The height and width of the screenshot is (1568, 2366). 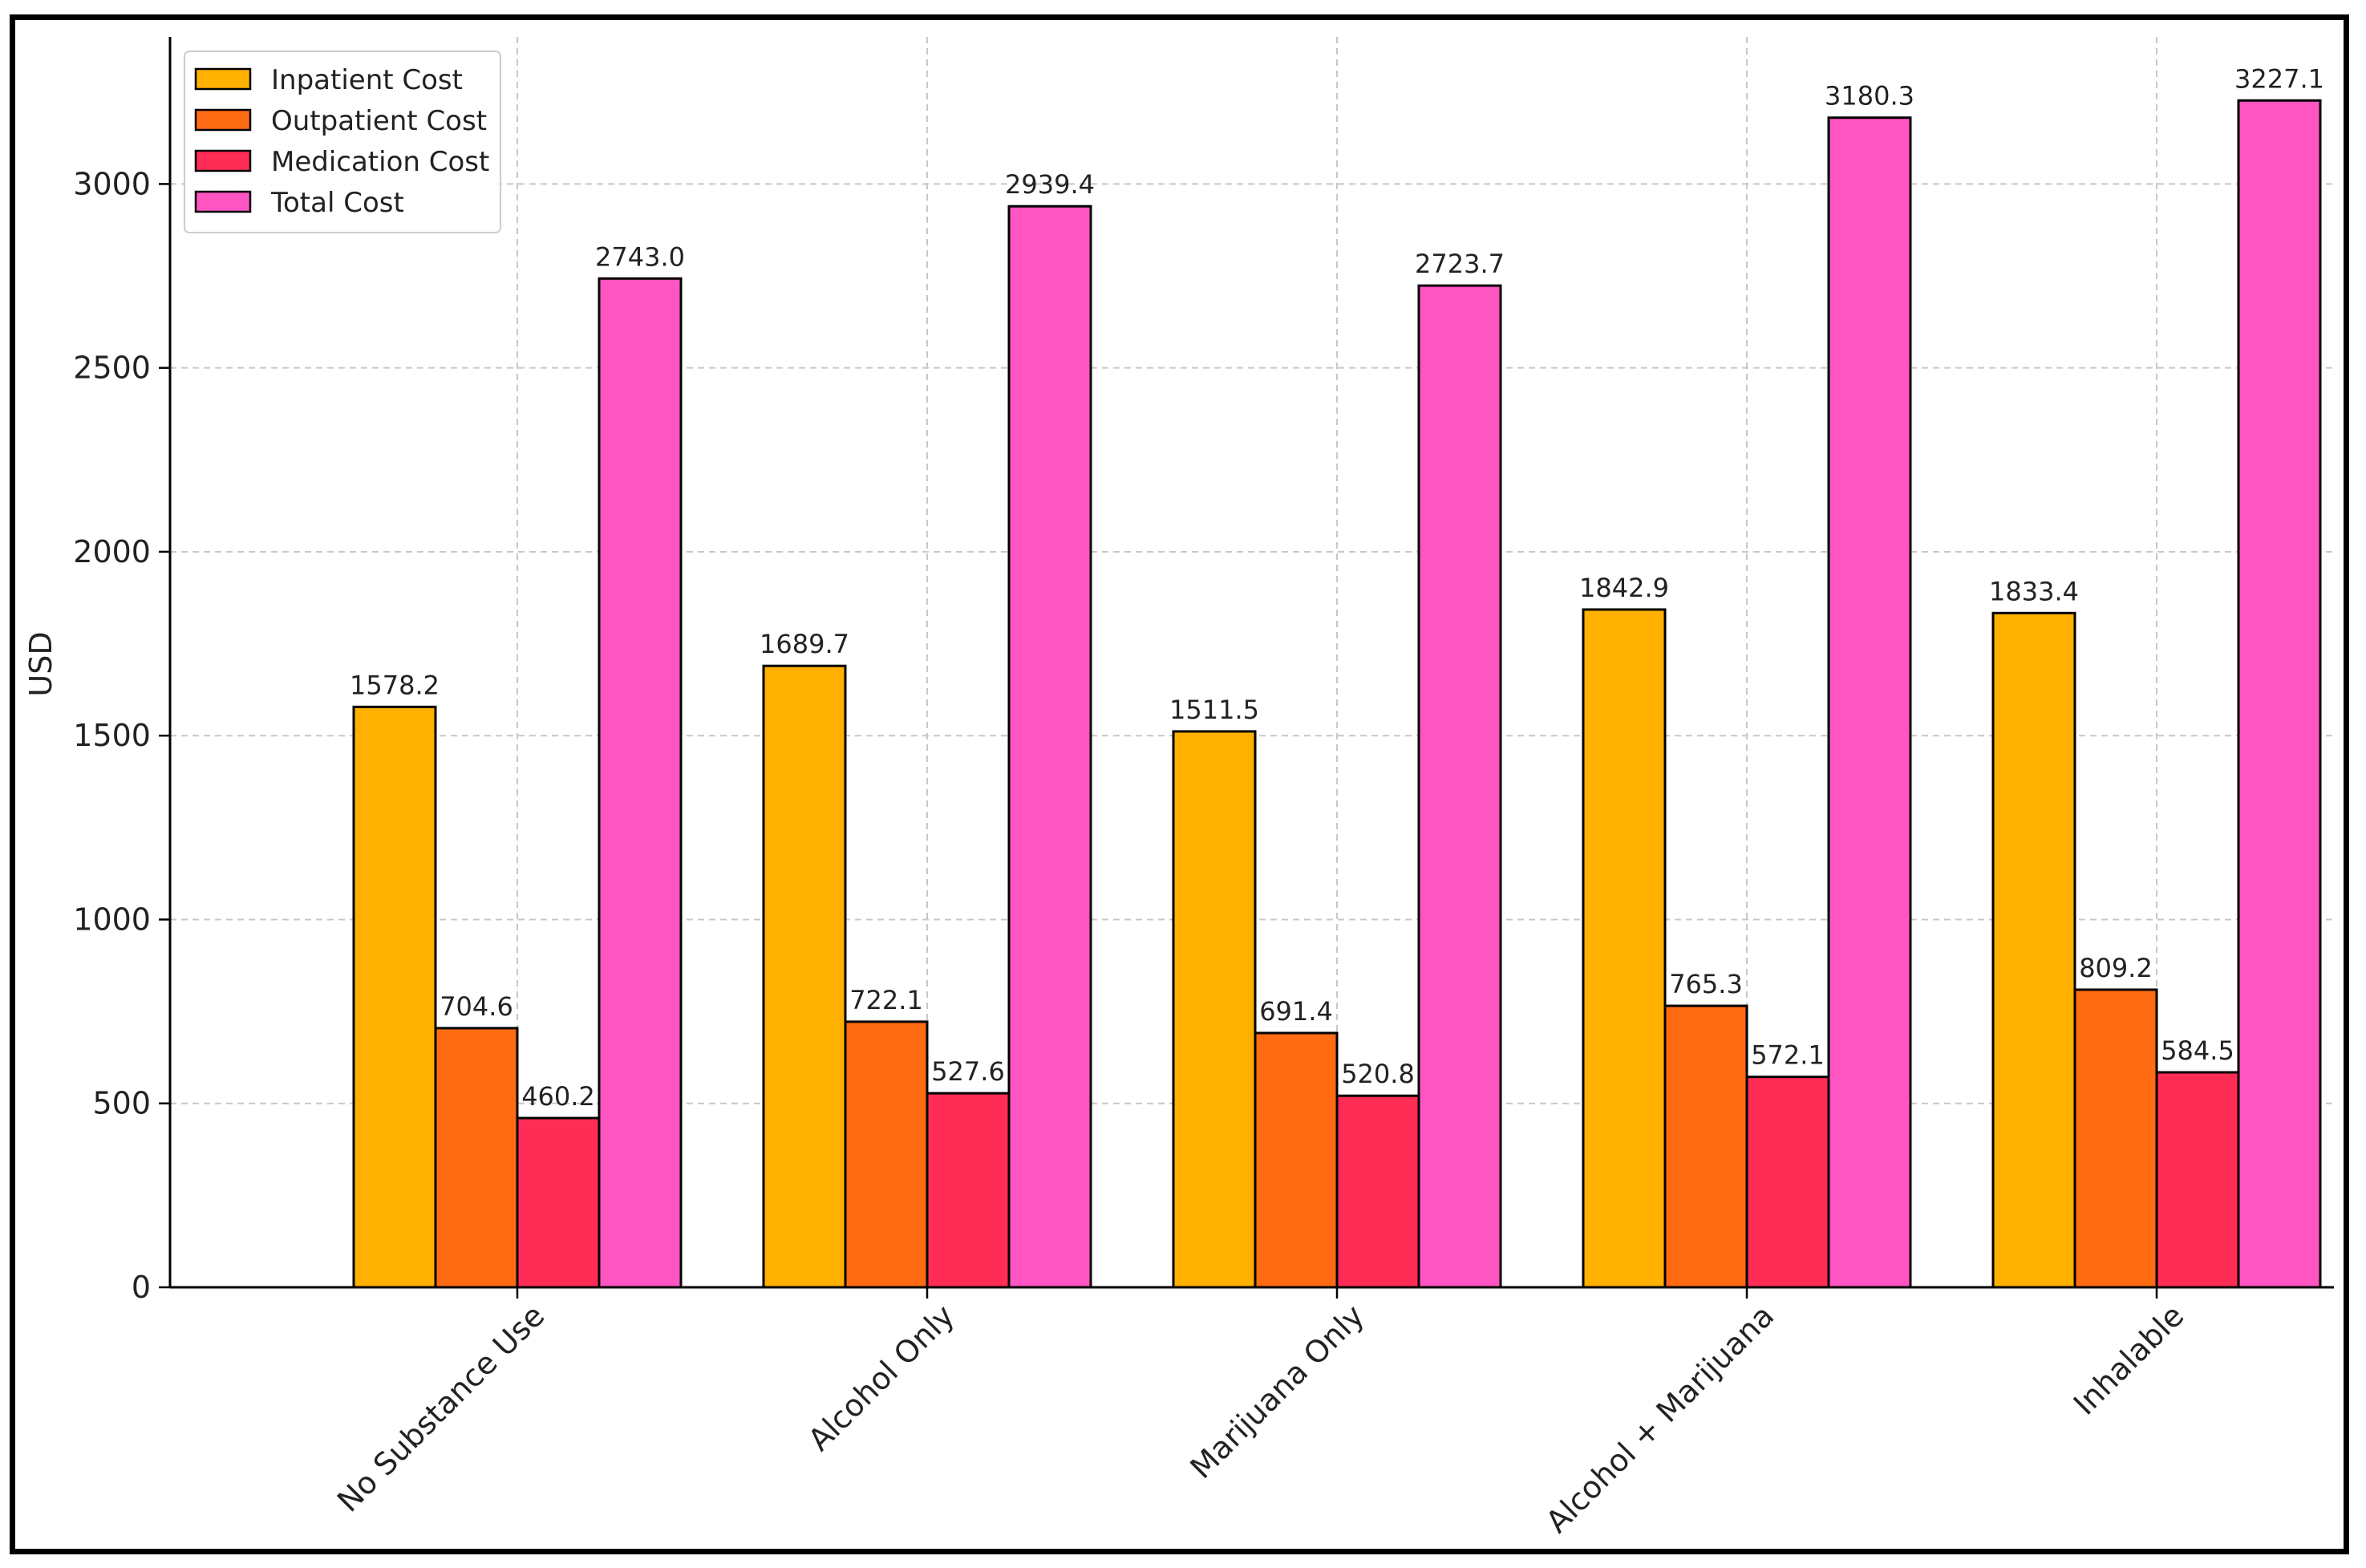 What do you see at coordinates (1378, 1074) in the screenshot?
I see `data-label: 520.8` at bounding box center [1378, 1074].